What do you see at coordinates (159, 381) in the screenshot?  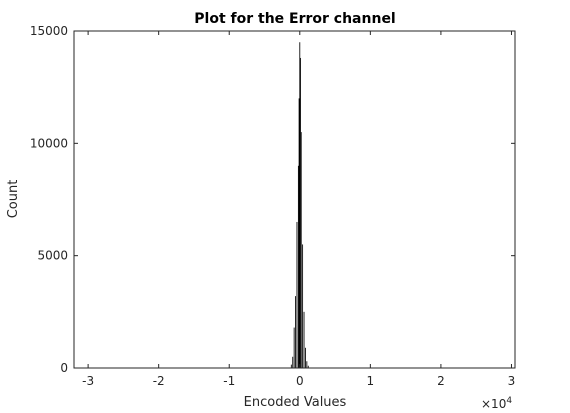 I see `x-tick-label: -2` at bounding box center [159, 381].